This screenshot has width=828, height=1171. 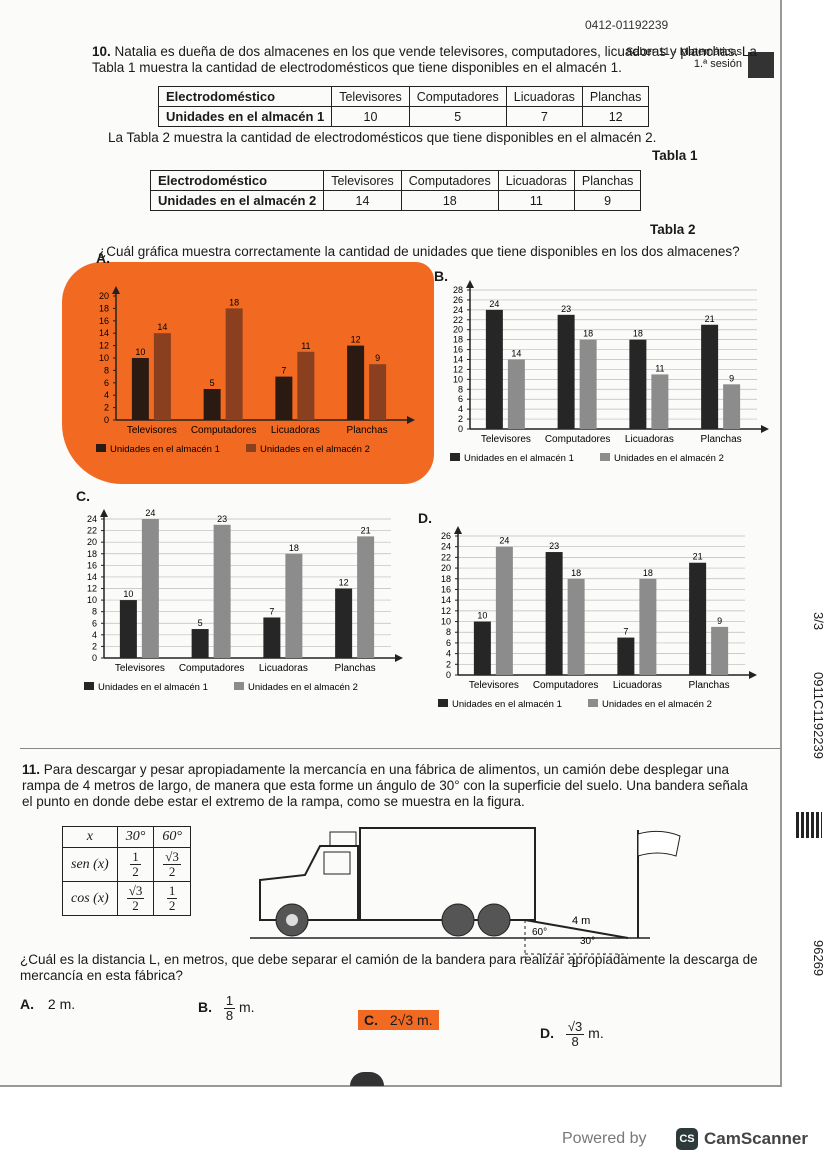 What do you see at coordinates (818, 621) in the screenshot?
I see `side-page: 3/3` at bounding box center [818, 621].